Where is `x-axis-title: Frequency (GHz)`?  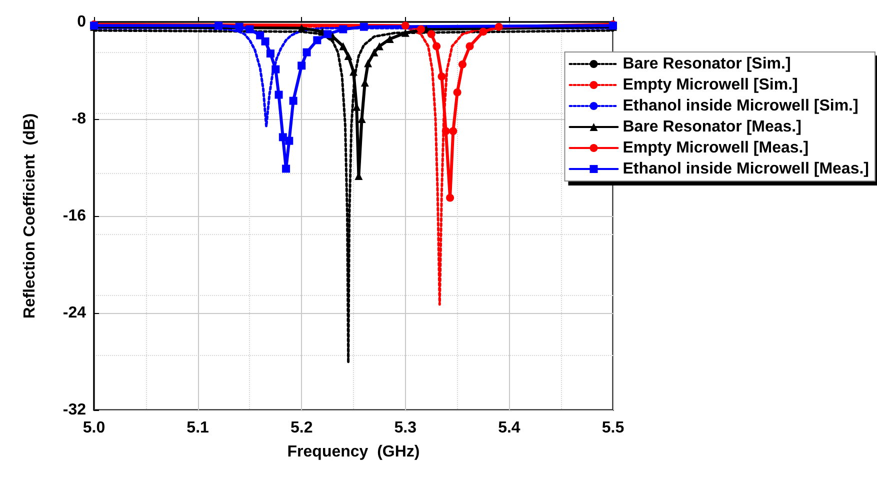 x-axis-title: Frequency (GHz) is located at coordinates (353, 452).